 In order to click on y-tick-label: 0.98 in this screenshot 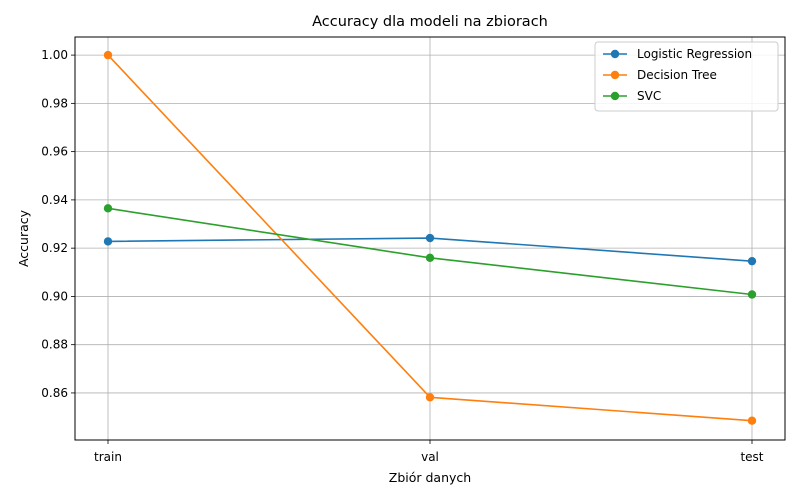, I will do `click(54, 103)`.